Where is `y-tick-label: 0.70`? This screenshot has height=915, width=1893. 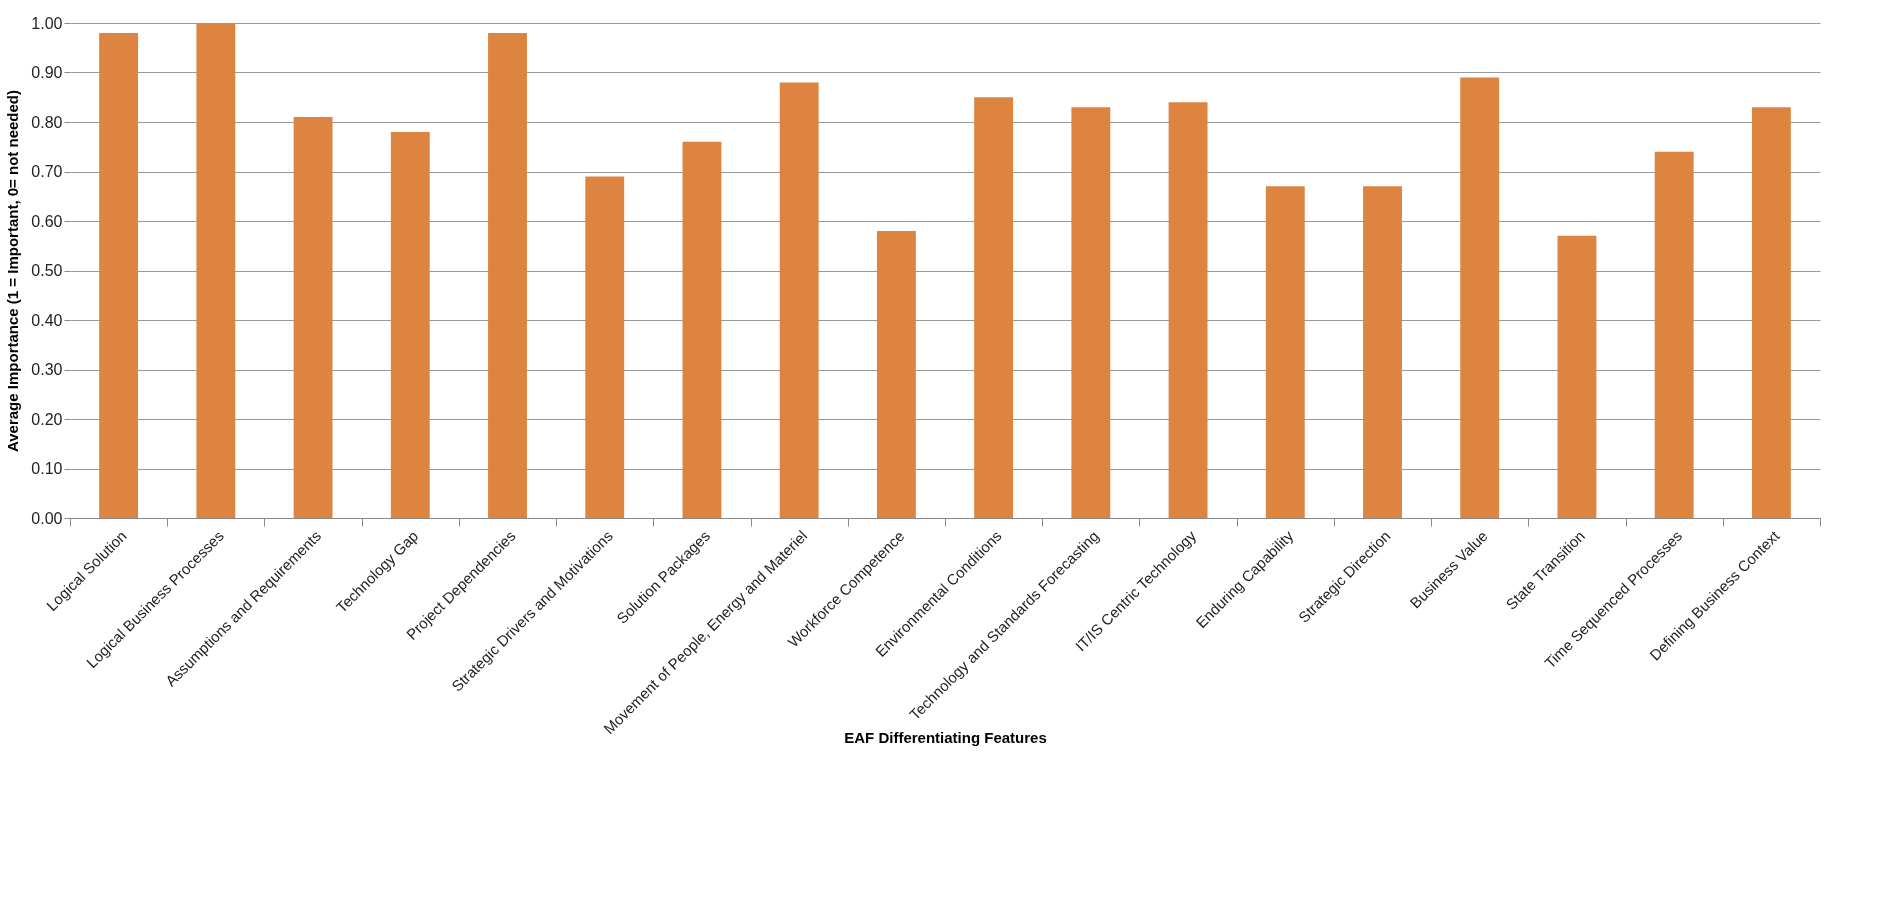
y-tick-label: 0.70 is located at coordinates (47, 171).